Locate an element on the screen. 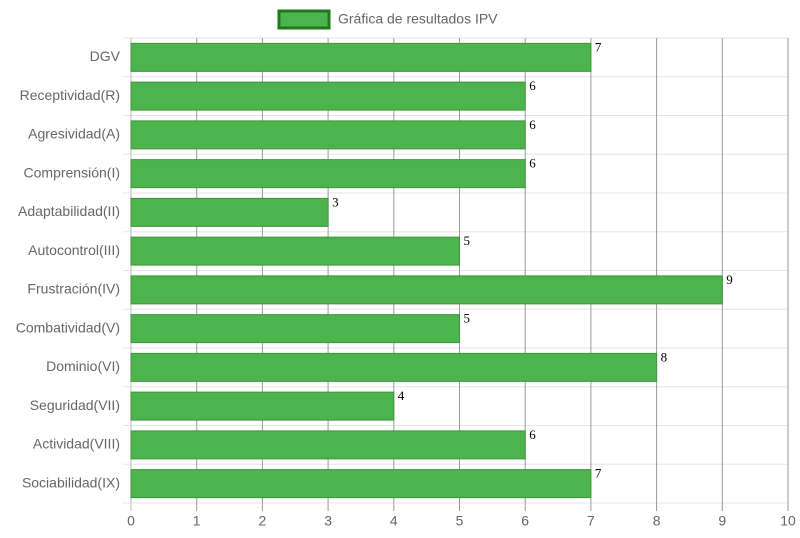  y-tick-label: Adaptabilidad(II) is located at coordinates (69, 211).